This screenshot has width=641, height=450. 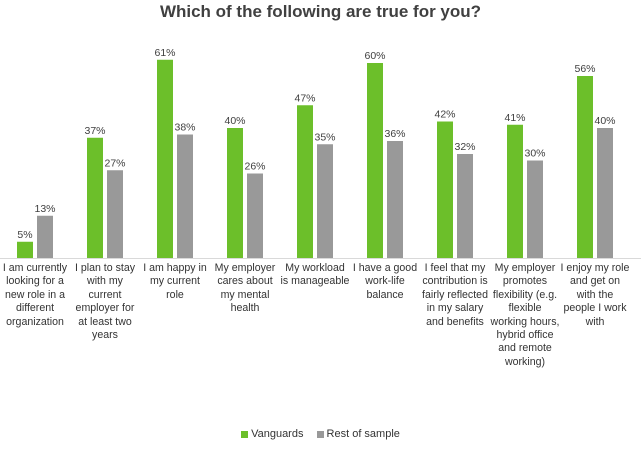 What do you see at coordinates (44, 209) in the screenshot?
I see `data-label-rest-of-sample-0: 13%` at bounding box center [44, 209].